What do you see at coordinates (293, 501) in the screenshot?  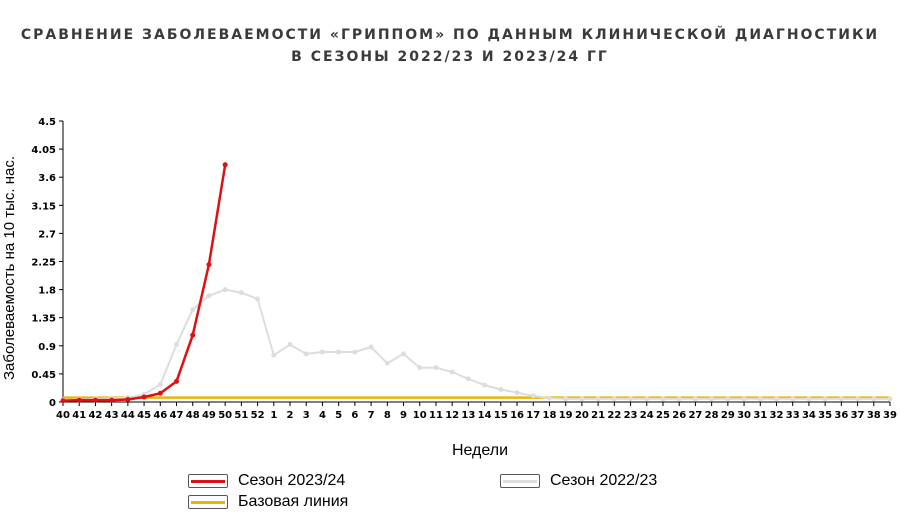 I see `legend-label: Базовая линия` at bounding box center [293, 501].